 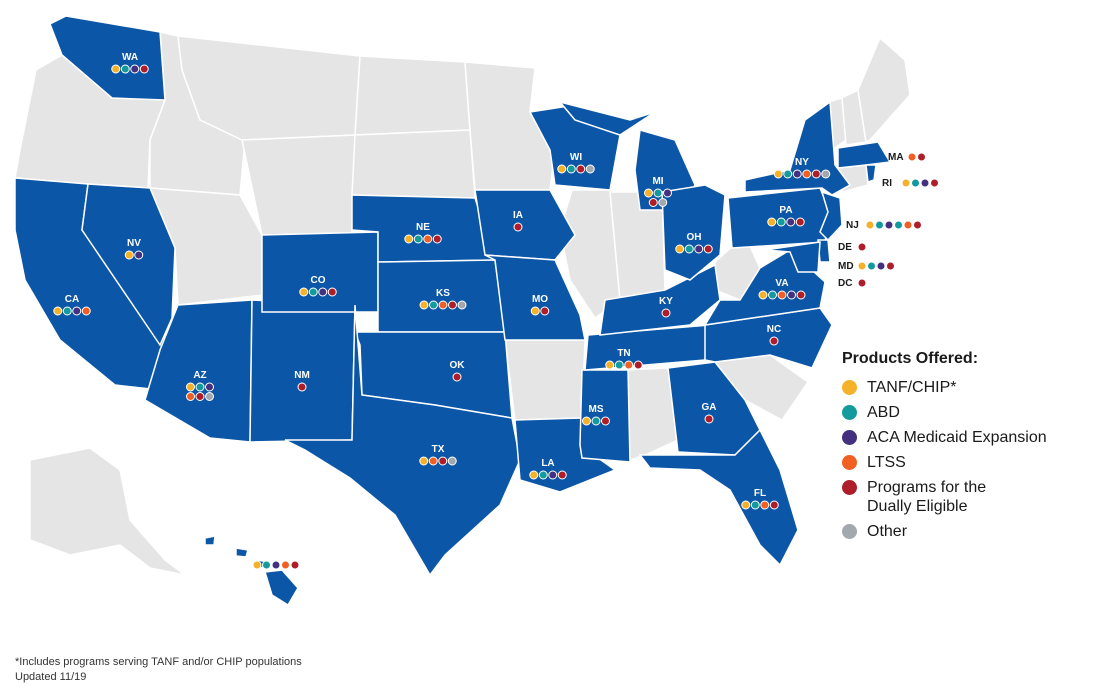 I want to click on state-ma, so click(x=864, y=155).